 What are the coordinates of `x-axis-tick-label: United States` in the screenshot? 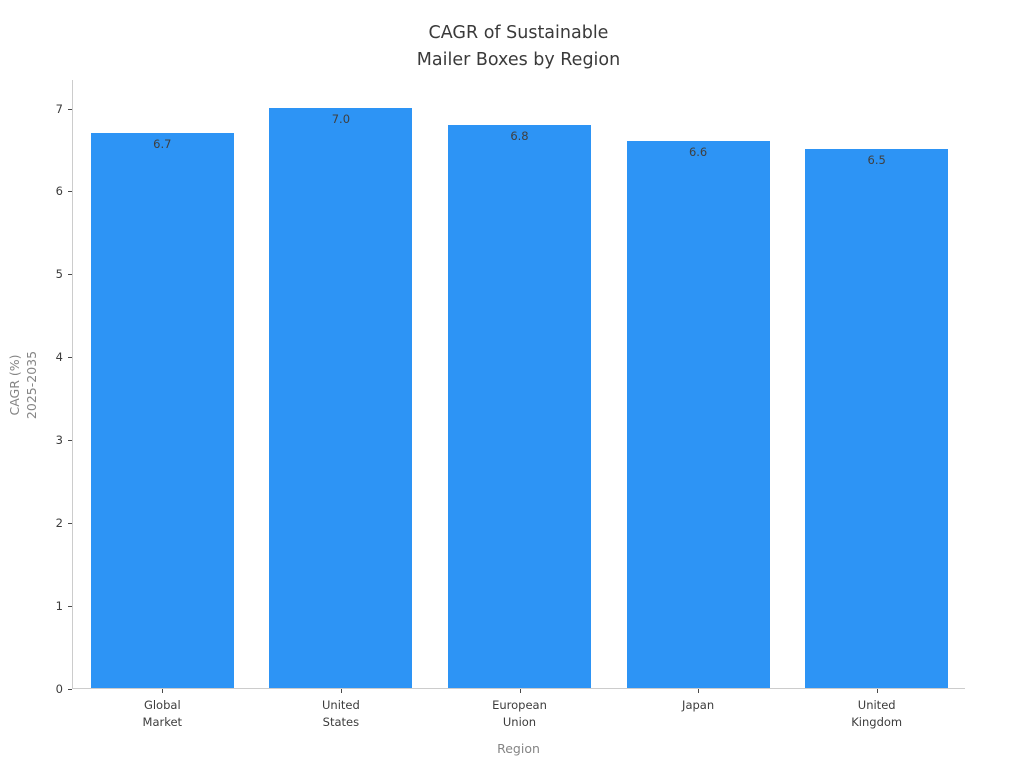 It's located at (340, 713).